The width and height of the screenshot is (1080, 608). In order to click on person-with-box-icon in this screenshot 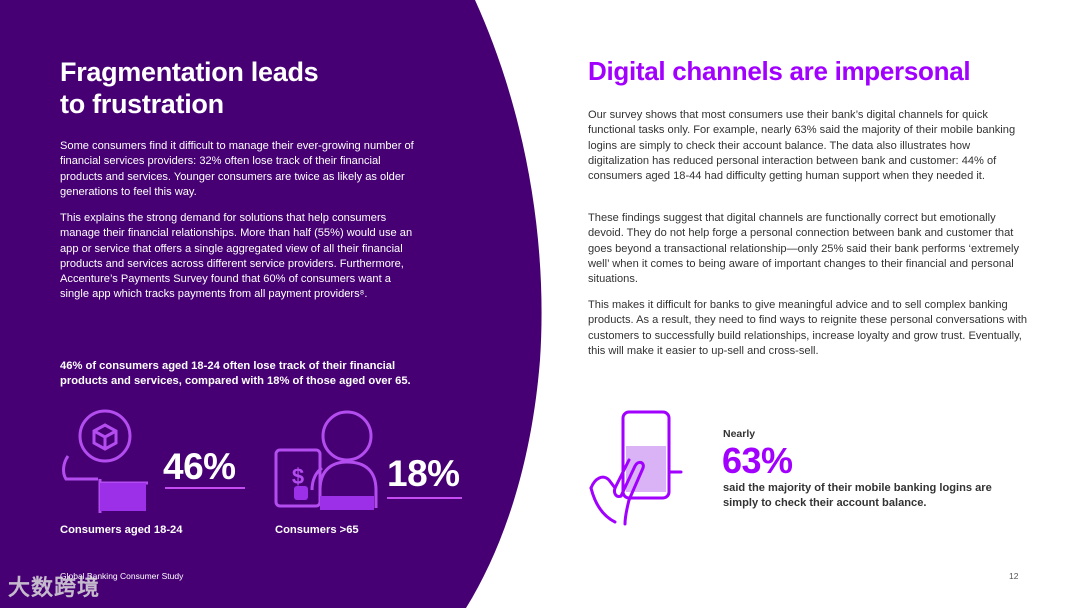, I will do `click(105, 461)`.